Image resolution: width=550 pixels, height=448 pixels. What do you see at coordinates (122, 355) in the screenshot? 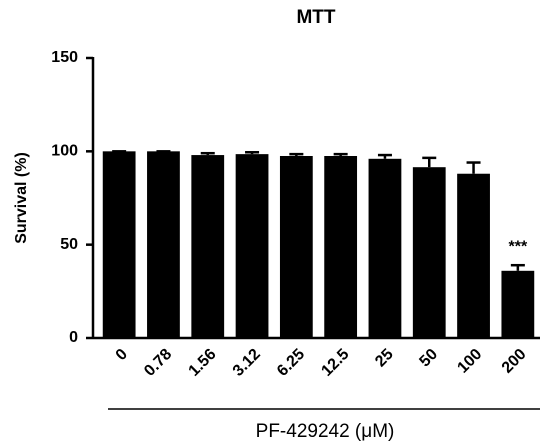
I see `x-tick-label: 0` at bounding box center [122, 355].